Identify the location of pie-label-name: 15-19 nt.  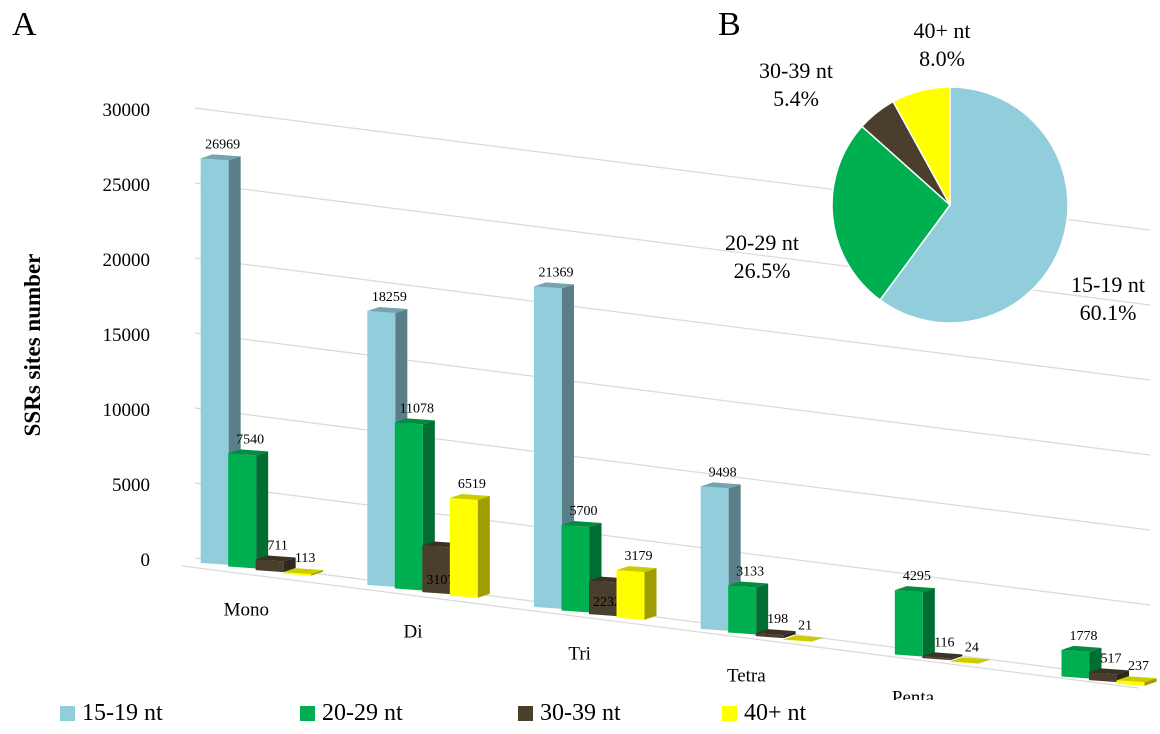
(1108, 284).